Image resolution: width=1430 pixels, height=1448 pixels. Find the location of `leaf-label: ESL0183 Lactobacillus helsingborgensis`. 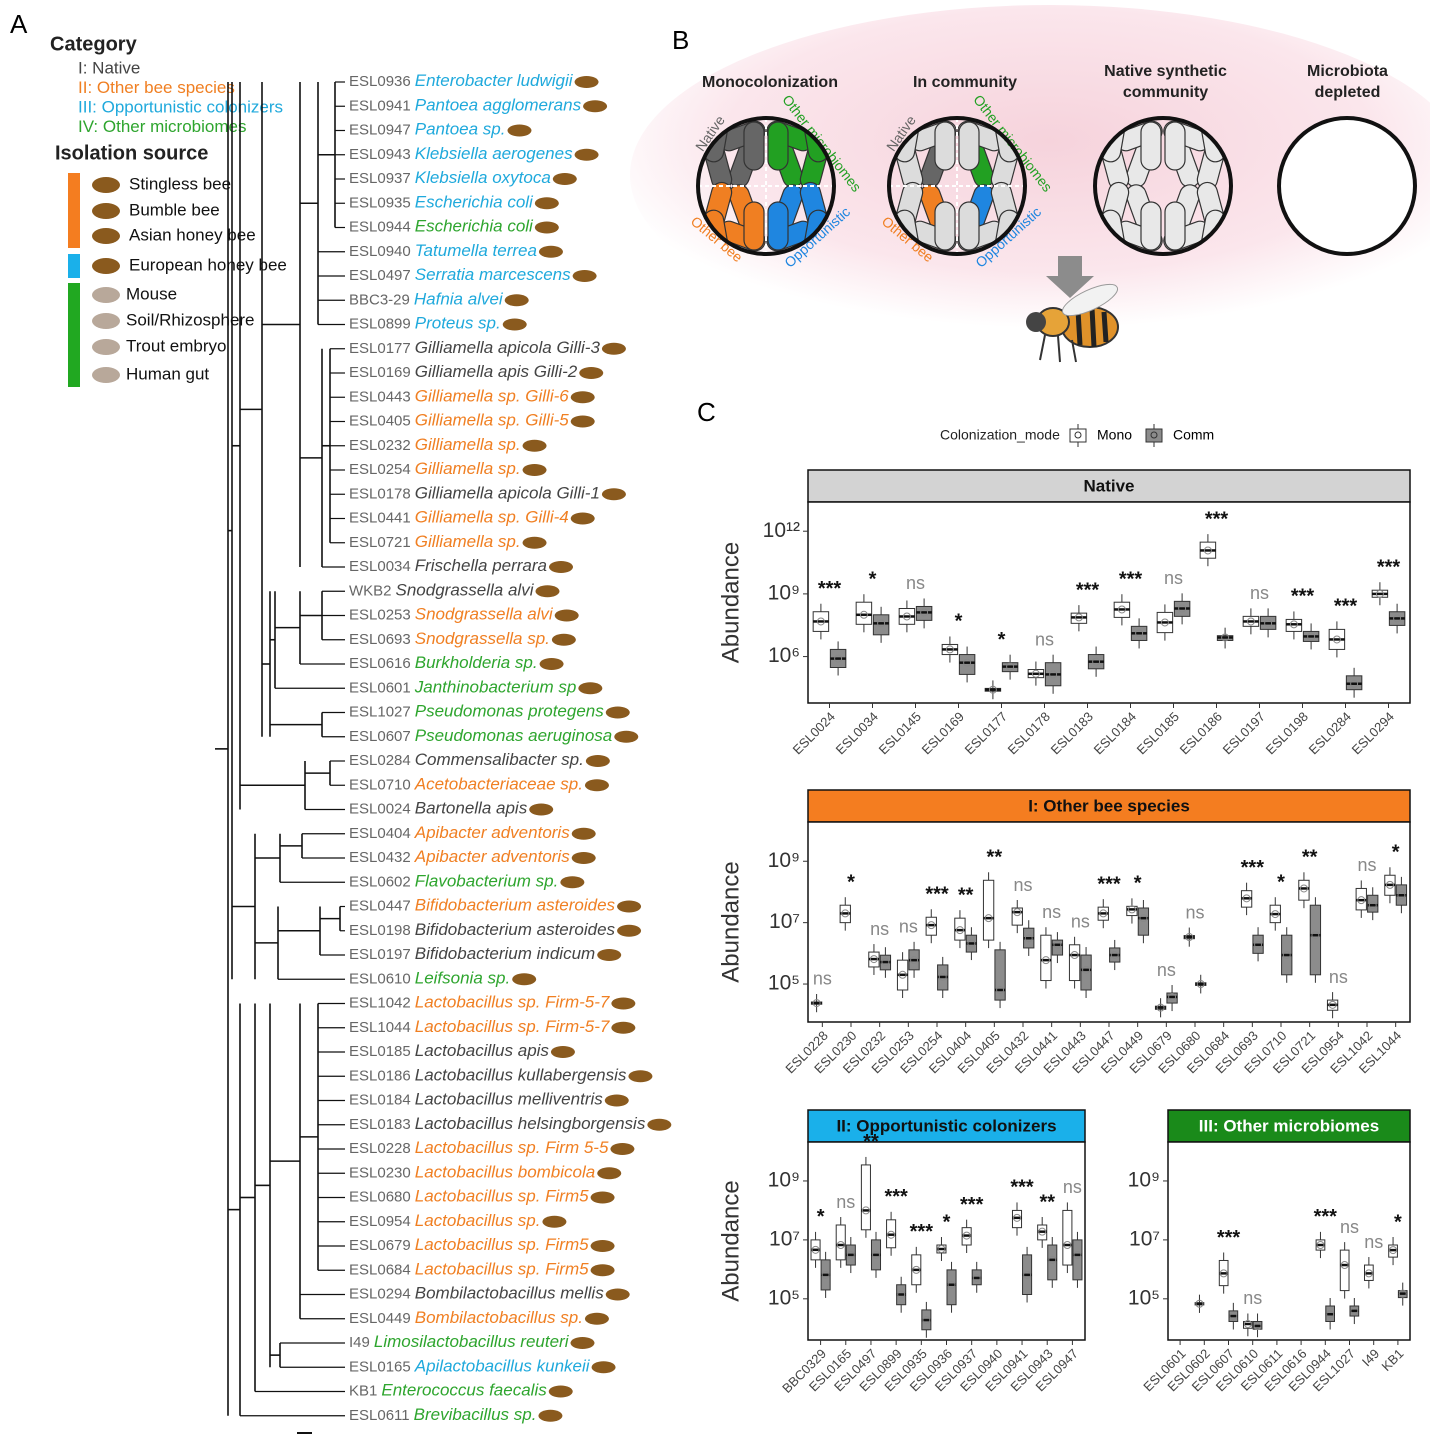

leaf-label: ESL0183 Lactobacillus helsingborgensis is located at coordinates (497, 1123).